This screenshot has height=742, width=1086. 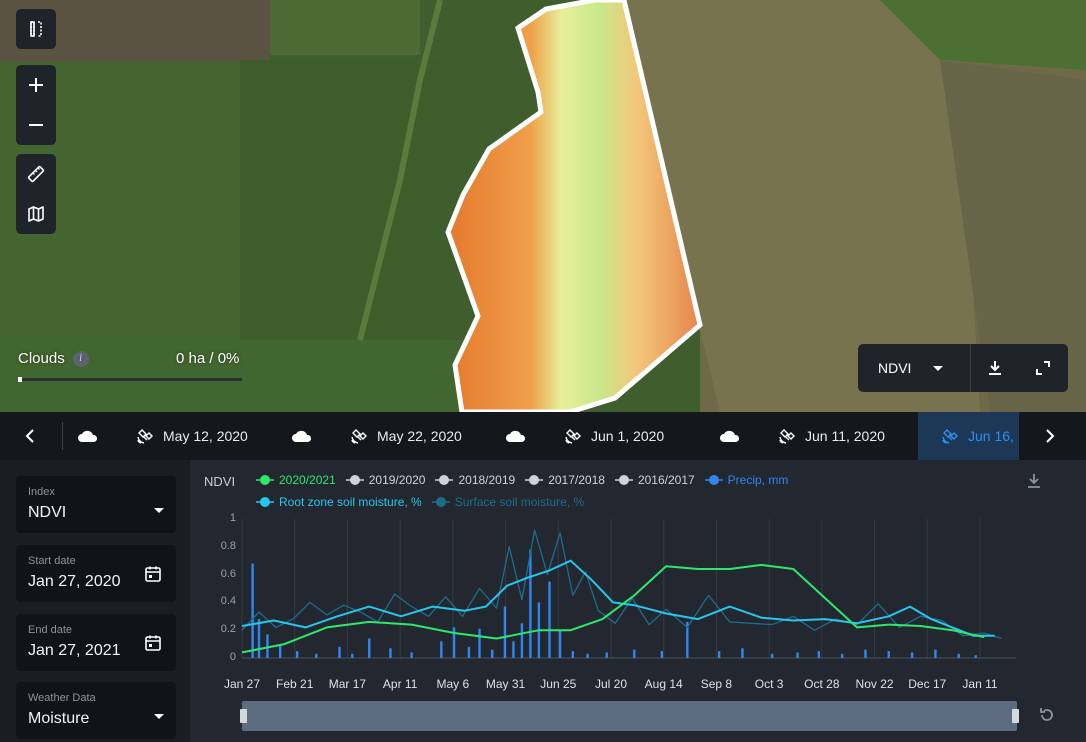 I want to click on legend-label: Surface soil moisture, %, so click(x=519, y=502).